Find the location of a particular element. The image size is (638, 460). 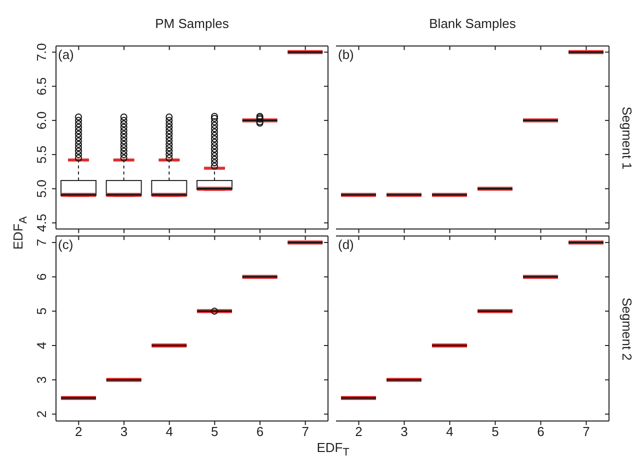

y-tick-label: 6 is located at coordinates (41, 276).